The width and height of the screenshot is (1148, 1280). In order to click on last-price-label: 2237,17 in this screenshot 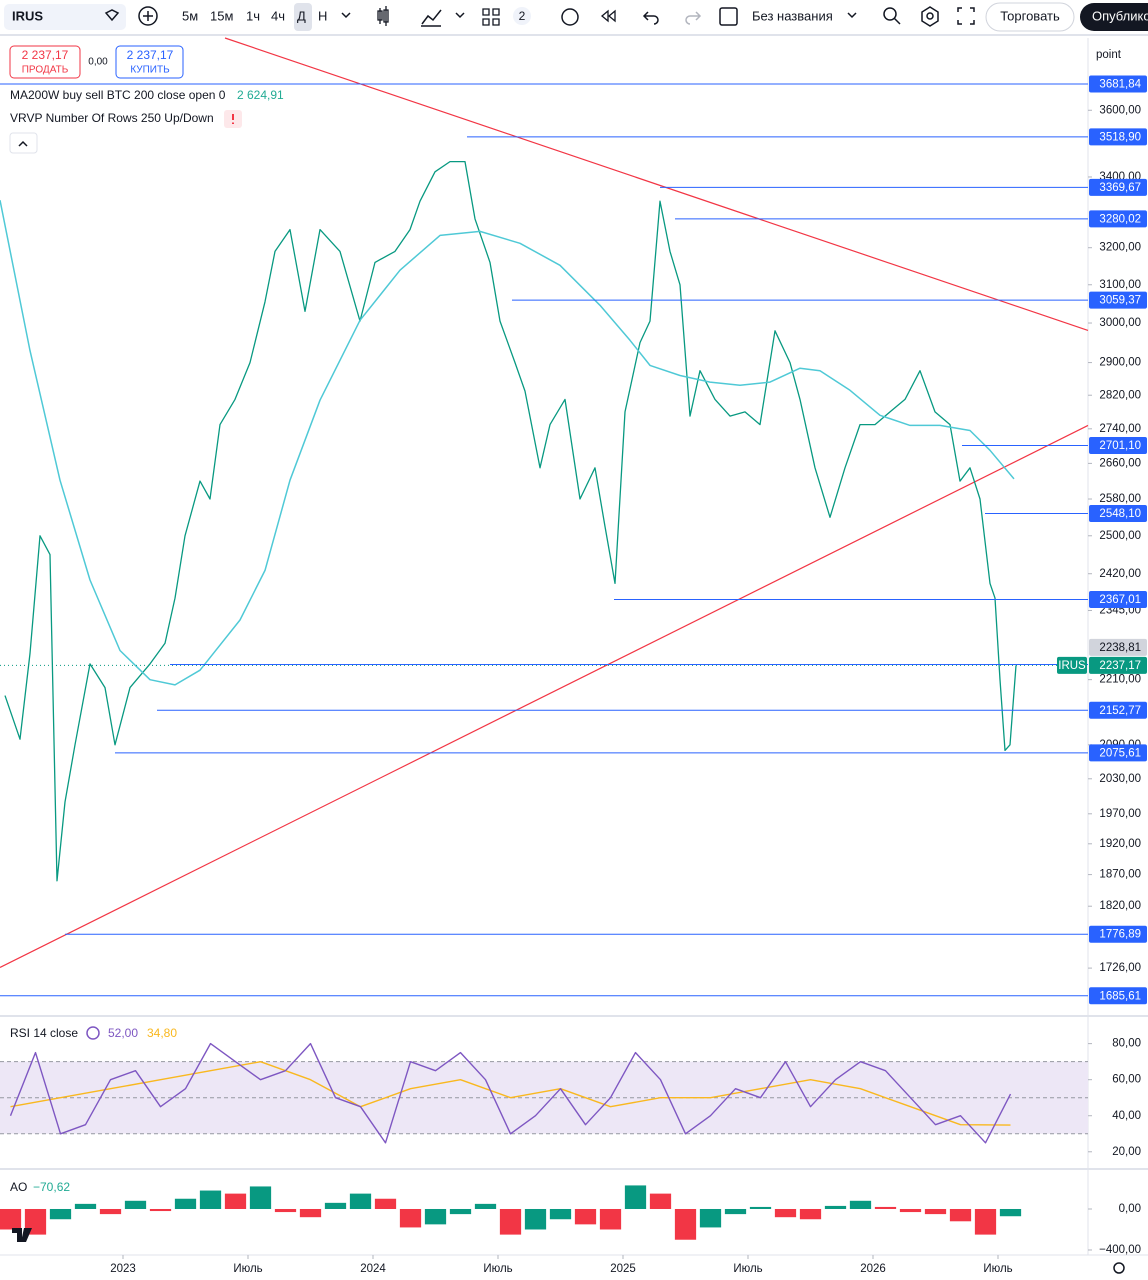, I will do `click(1120, 666)`.